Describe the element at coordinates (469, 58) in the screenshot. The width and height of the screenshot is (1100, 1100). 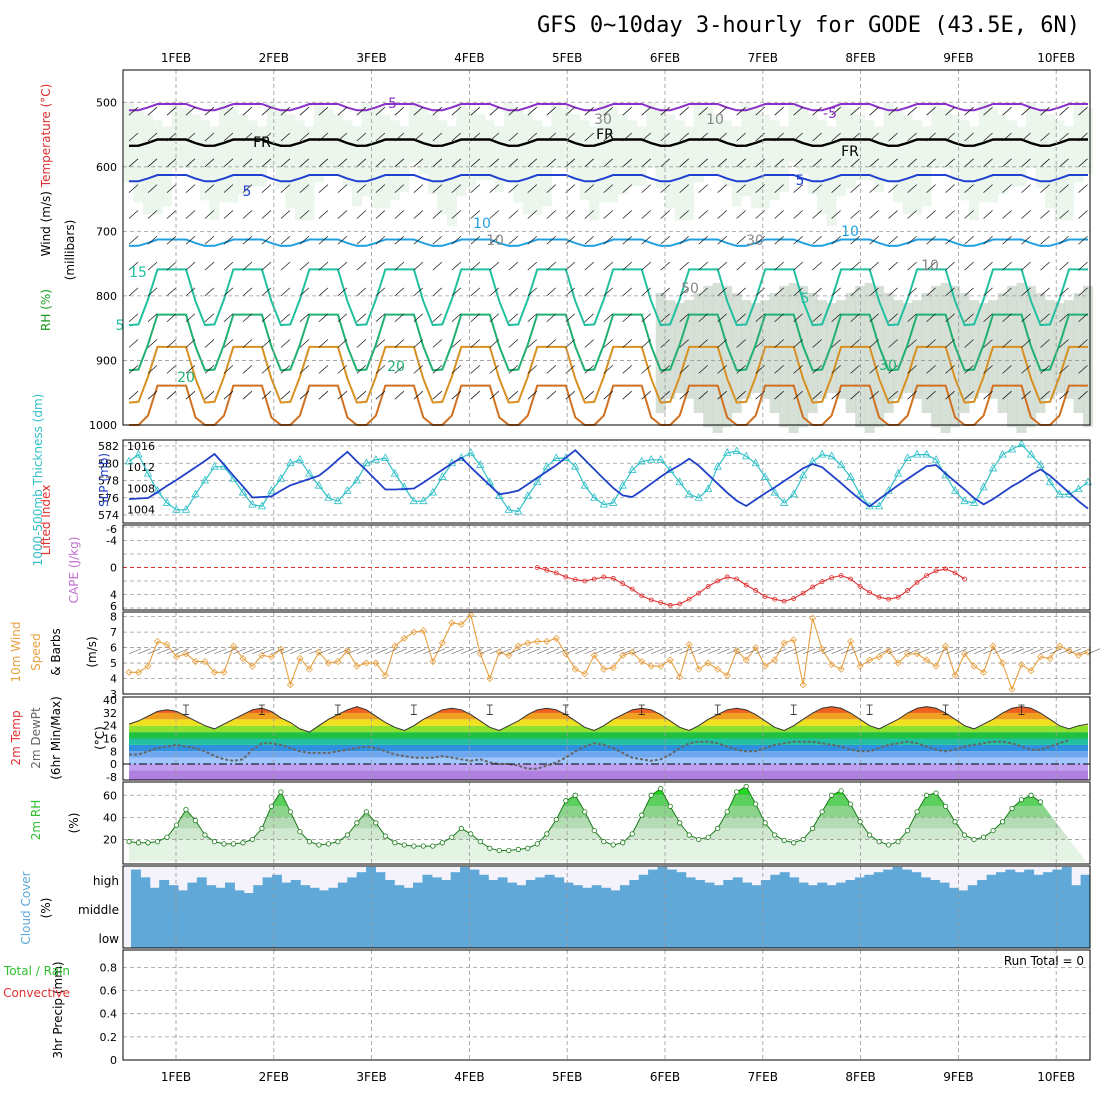
I see `date-label: 4FEB` at that location.